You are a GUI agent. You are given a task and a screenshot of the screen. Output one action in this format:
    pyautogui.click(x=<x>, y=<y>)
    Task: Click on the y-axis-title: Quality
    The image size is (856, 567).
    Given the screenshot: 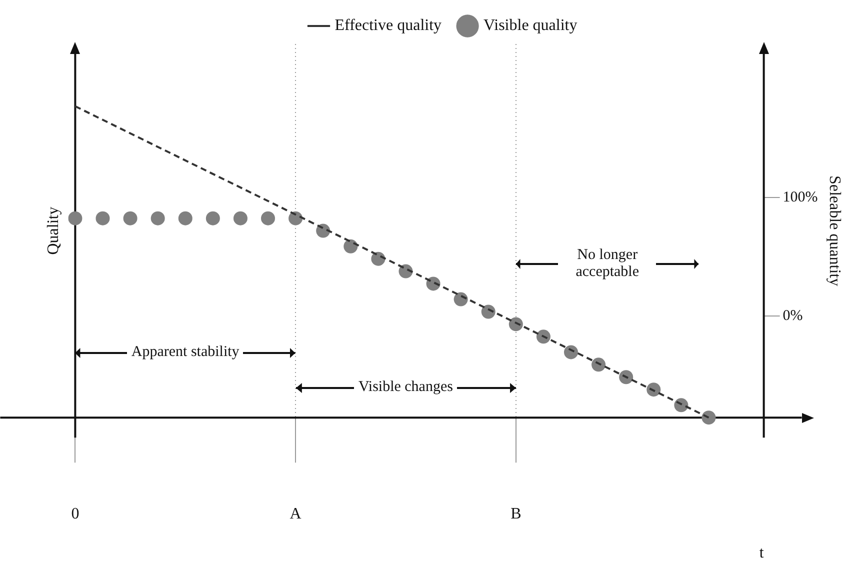 What is the action you would take?
    pyautogui.click(x=53, y=230)
    